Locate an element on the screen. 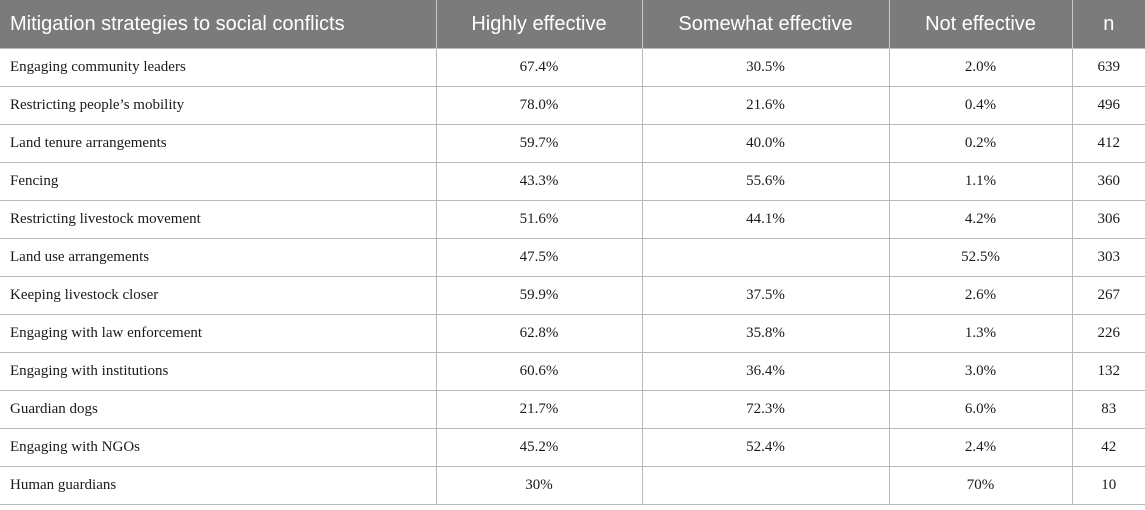  table-row: Guardian dogs 21.7% 72.3% 6.0% 83 is located at coordinates (572, 409).